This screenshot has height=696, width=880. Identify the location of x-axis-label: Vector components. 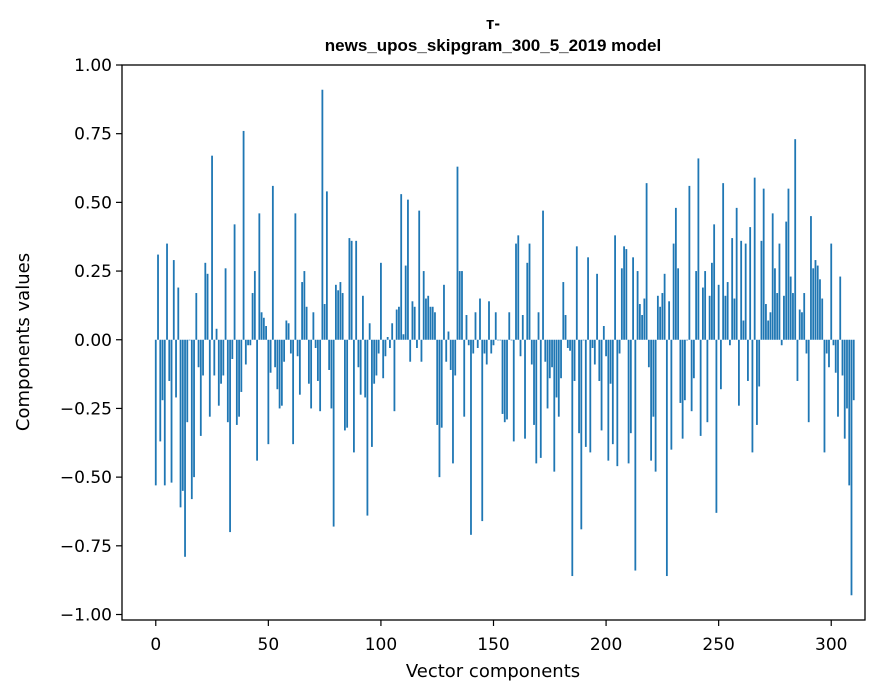
(493, 671).